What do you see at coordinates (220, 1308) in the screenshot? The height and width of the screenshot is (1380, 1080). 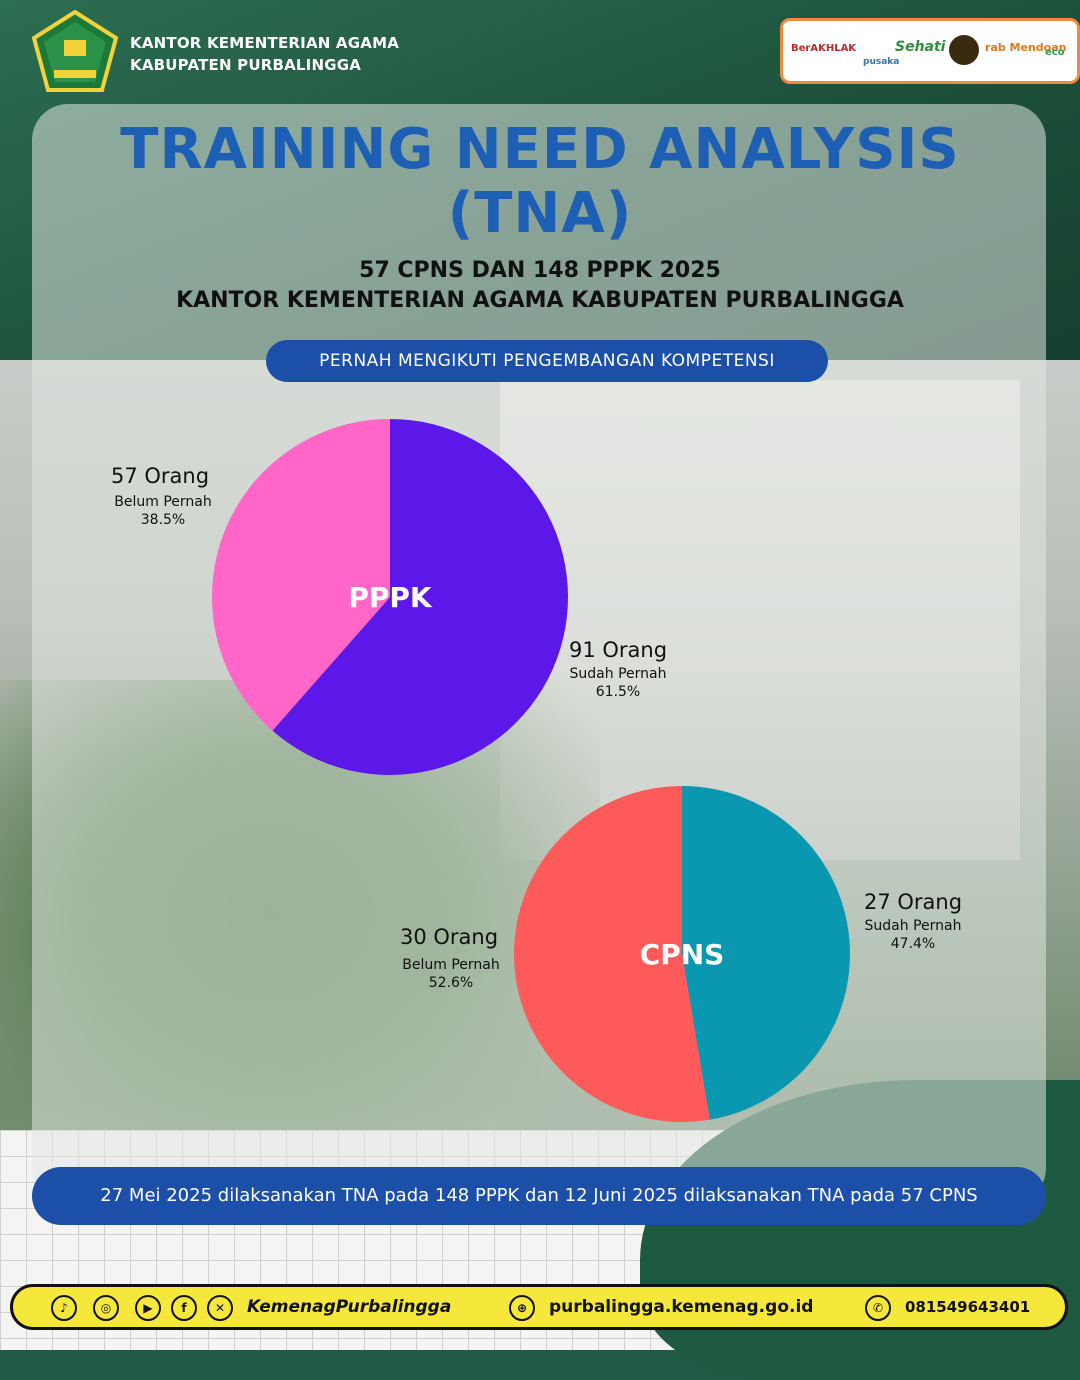 I see `x-icon: ✕` at bounding box center [220, 1308].